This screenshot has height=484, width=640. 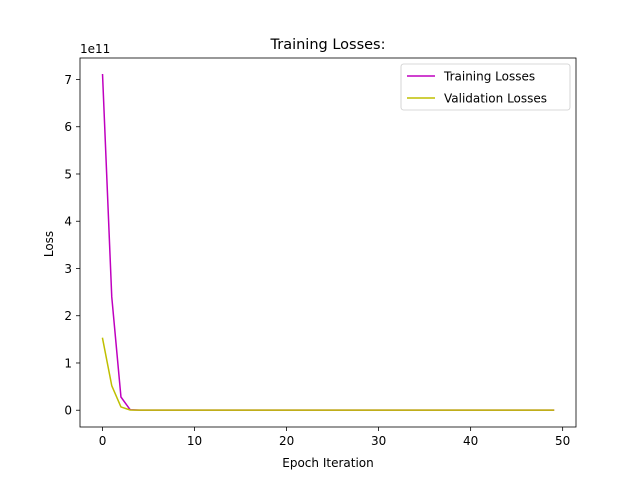 I want to click on legend: Training Losses Validation Losses, so click(x=485, y=87).